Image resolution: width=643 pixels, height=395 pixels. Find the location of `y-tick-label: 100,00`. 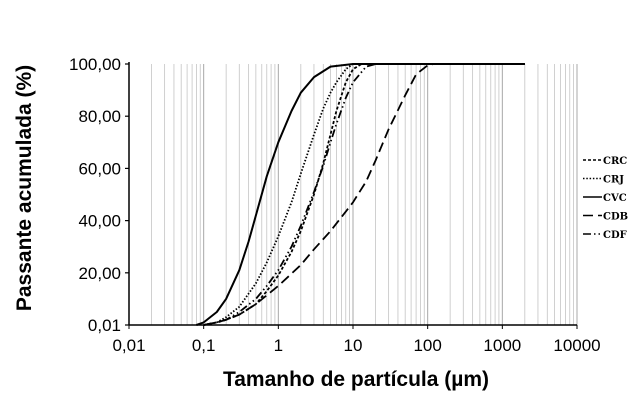

y-tick-label: 100,00 is located at coordinates (95, 64).